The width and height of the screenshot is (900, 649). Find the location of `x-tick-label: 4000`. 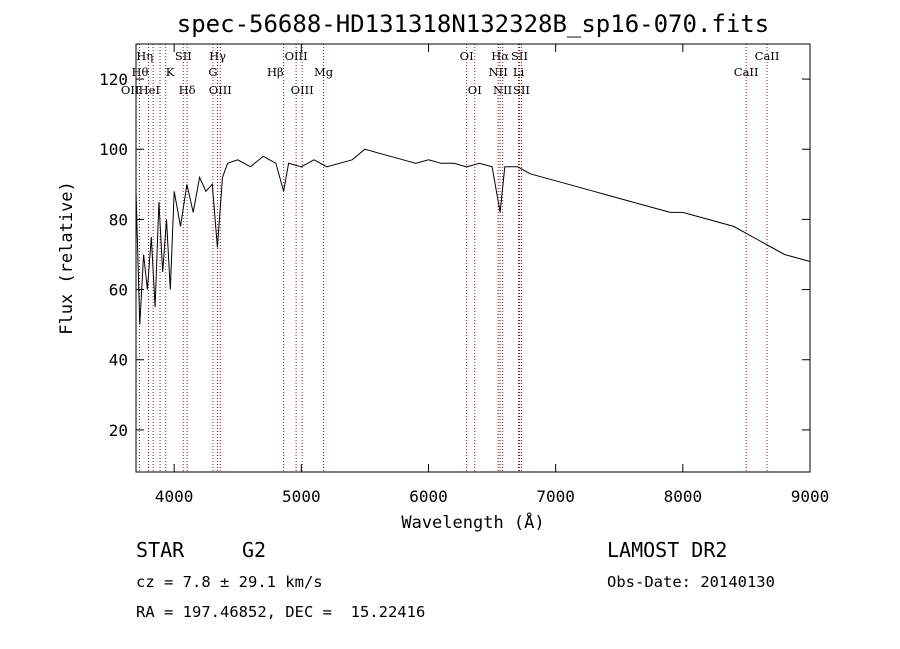

x-tick-label: 4000 is located at coordinates (174, 496).